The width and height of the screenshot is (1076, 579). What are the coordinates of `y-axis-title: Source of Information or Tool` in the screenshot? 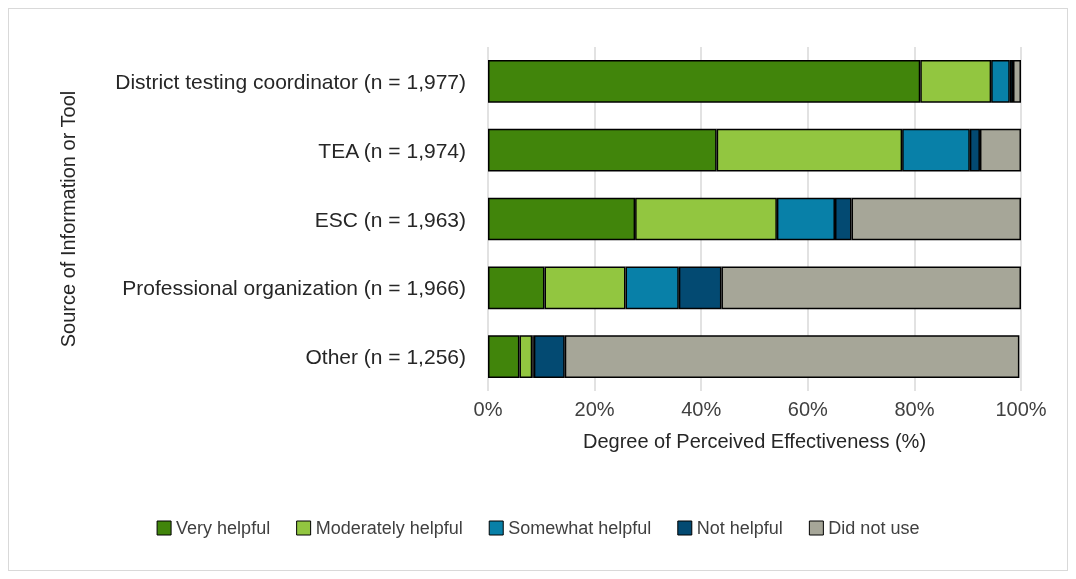 It's located at (68, 219).